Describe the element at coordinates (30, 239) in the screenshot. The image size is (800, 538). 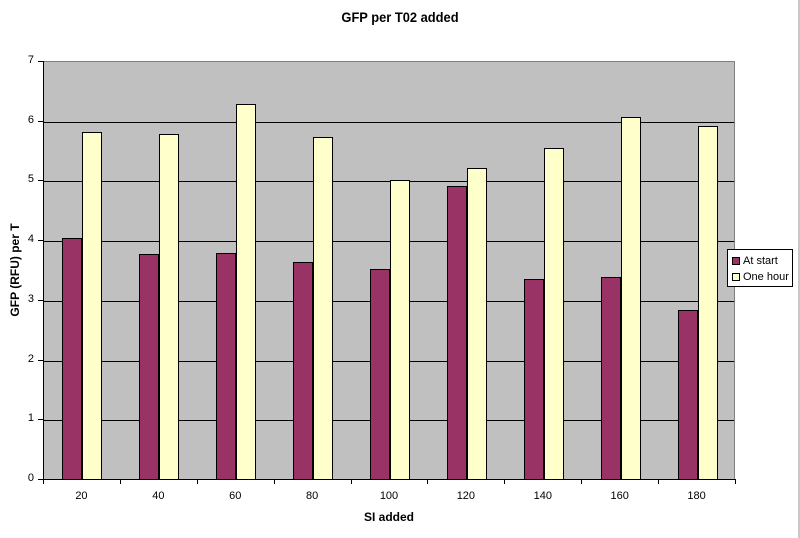
I see `y-tick-label: 4` at that location.